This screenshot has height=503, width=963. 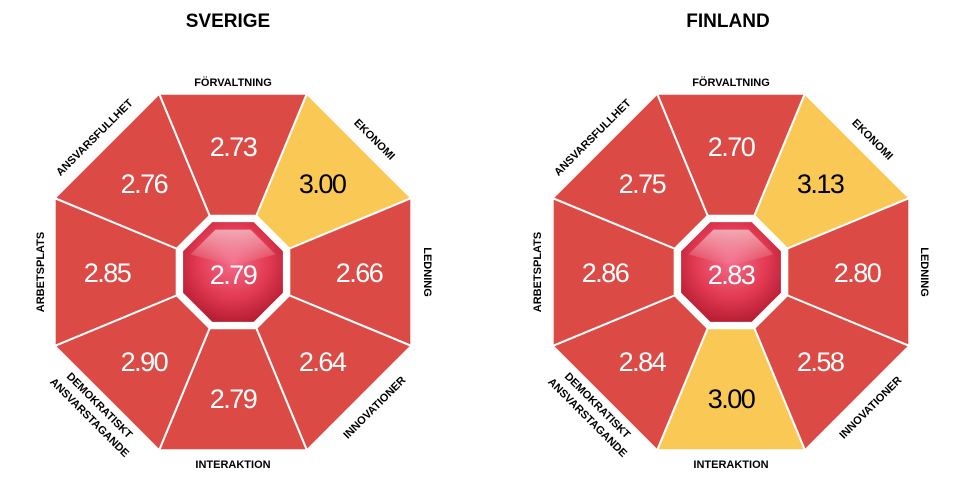 I want to click on value-forvaltning: 2.73, so click(x=233, y=147).